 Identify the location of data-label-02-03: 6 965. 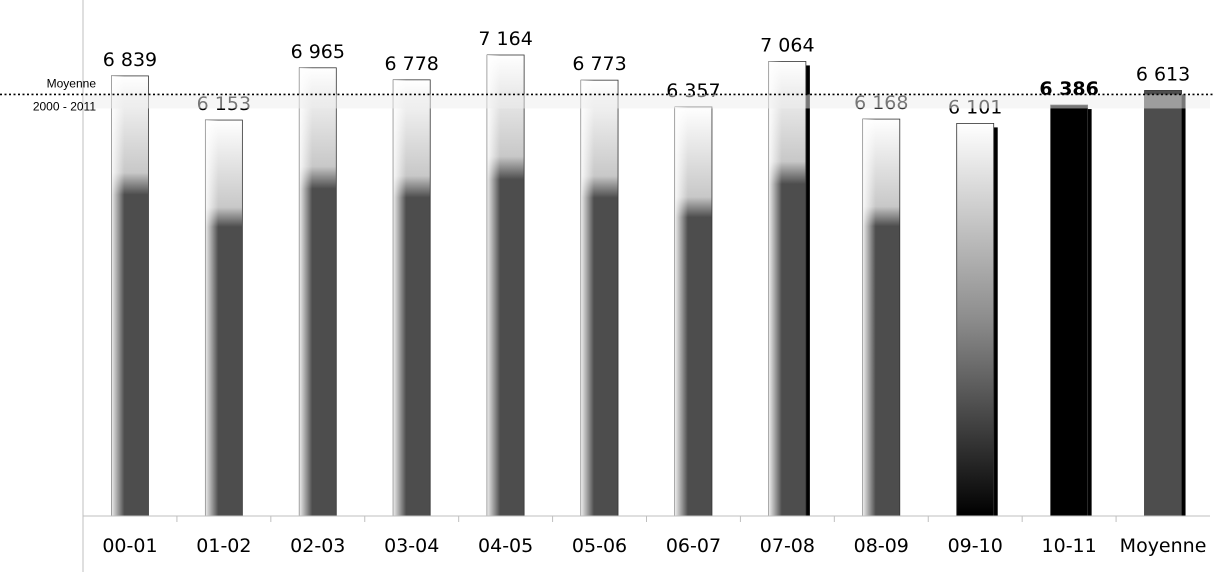
(318, 52).